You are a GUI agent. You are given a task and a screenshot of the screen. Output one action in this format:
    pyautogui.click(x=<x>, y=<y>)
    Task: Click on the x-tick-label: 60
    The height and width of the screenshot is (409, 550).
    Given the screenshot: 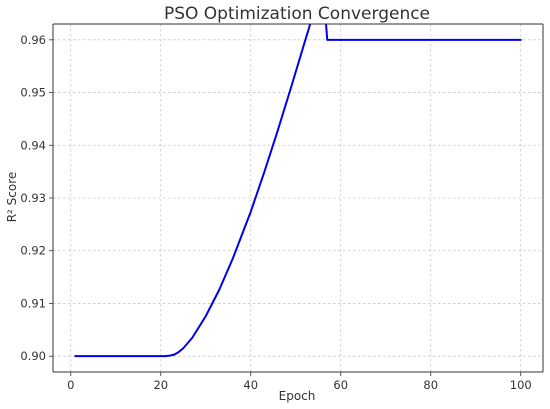 What is the action you would take?
    pyautogui.click(x=340, y=385)
    